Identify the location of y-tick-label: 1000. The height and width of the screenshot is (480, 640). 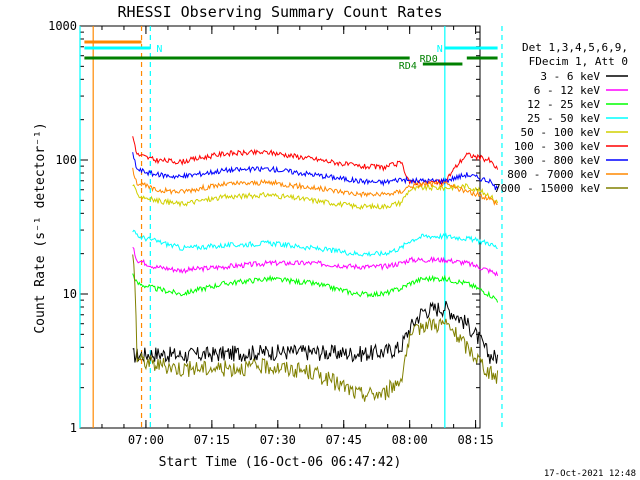
(62, 26).